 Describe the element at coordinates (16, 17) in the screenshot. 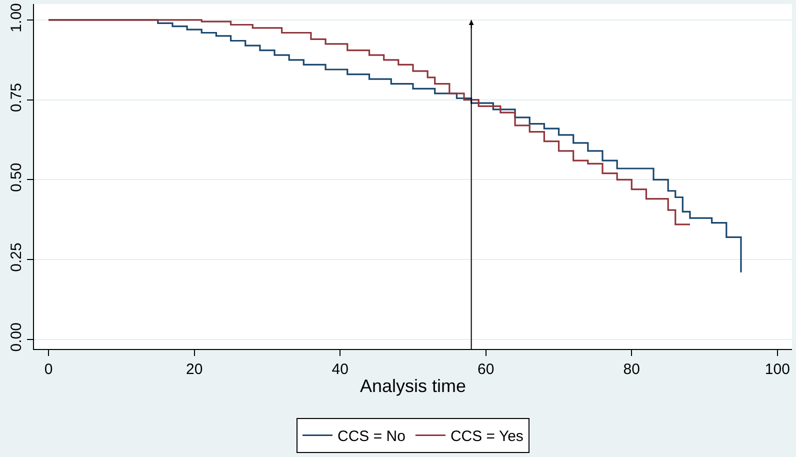

I see `y-tick-label: 1.00` at that location.